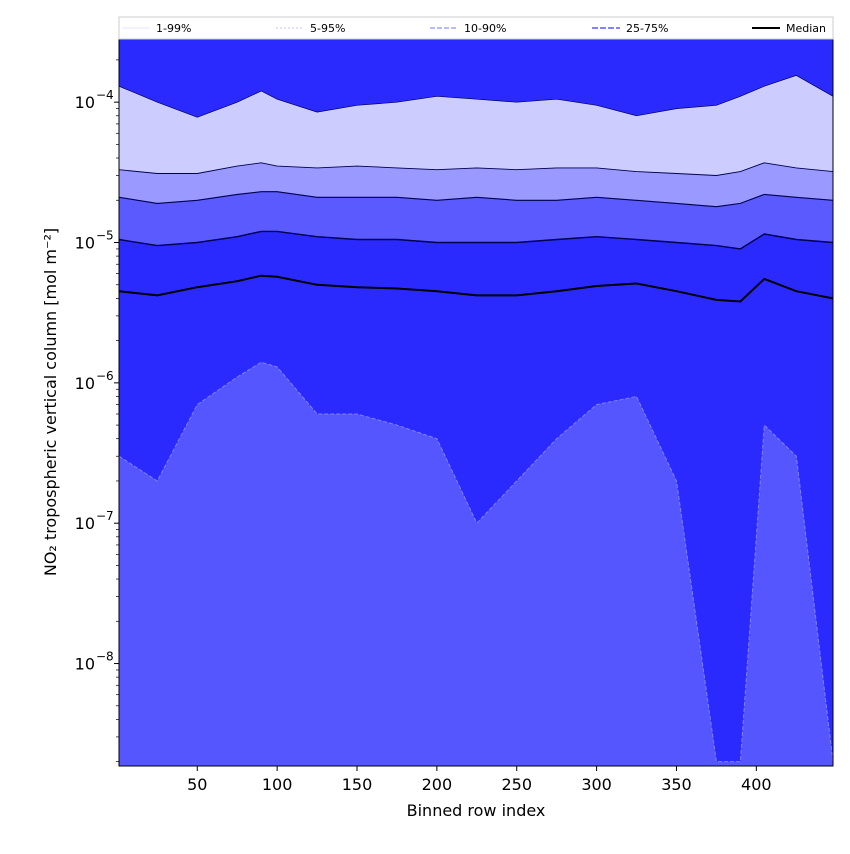  Describe the element at coordinates (476, 288) in the screenshot. I see `median-line` at that location.